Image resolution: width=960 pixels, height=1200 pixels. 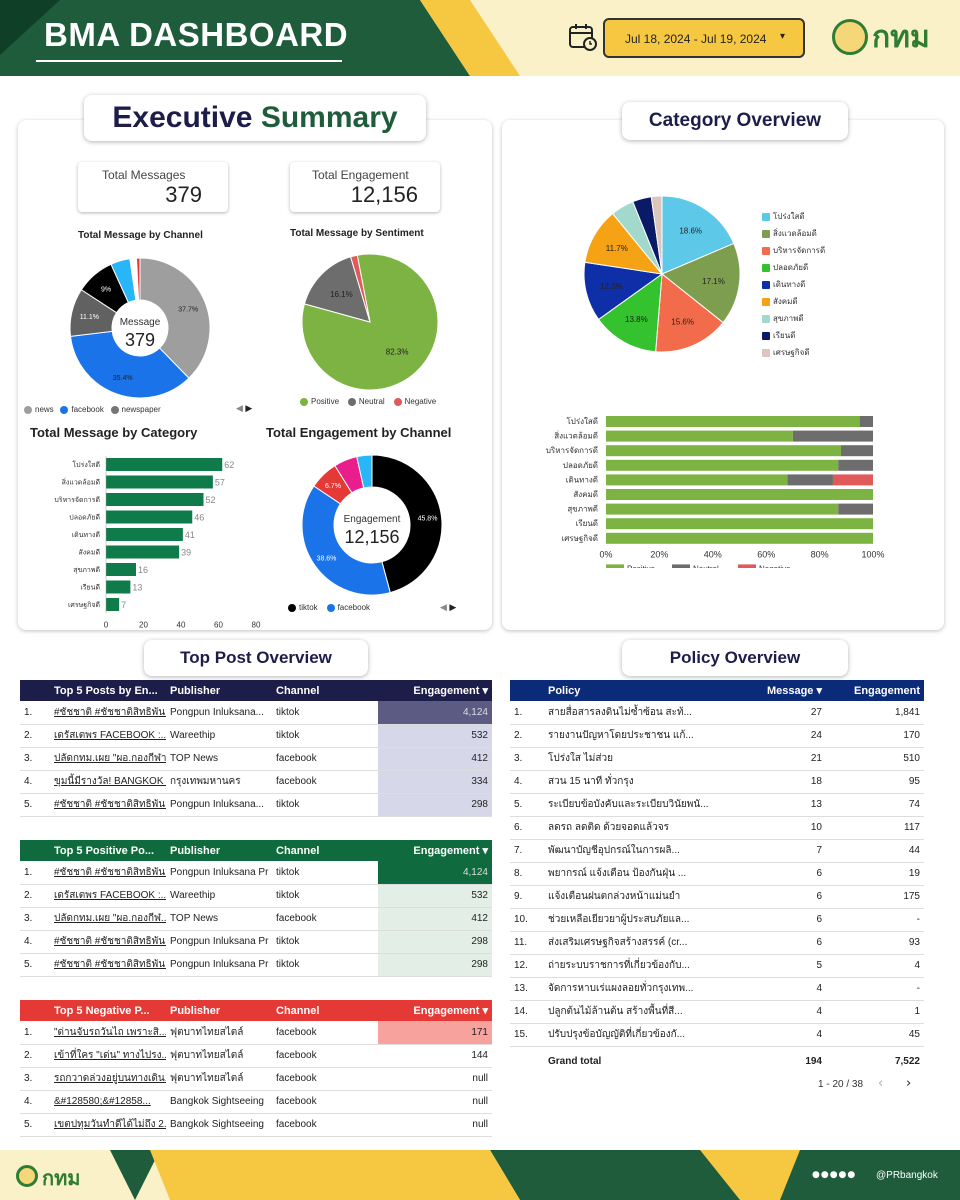 What do you see at coordinates (717, 989) in the screenshot?
I see `table-row: 13. จัดการหาบเร่แผงลอยทั่วกรุงเทพ... 4-` at bounding box center [717, 989].